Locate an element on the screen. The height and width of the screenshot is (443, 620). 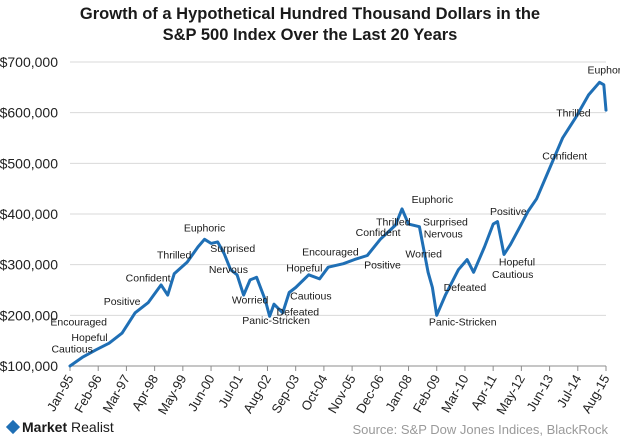
y-tick-label: $100,000 is located at coordinates (29, 366).